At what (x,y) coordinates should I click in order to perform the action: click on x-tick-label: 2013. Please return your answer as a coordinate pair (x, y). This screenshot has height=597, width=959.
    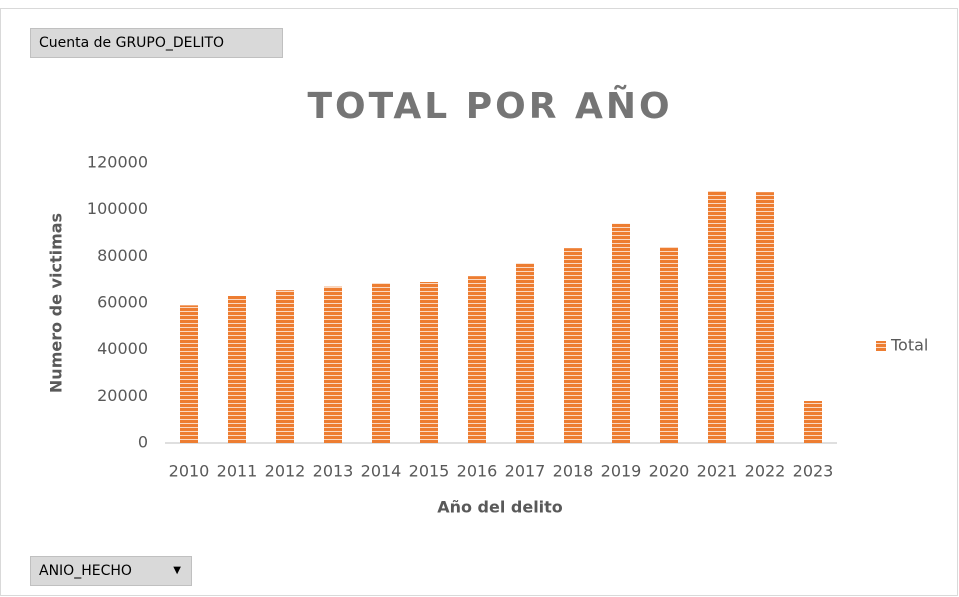
    Looking at the image, I should click on (333, 471).